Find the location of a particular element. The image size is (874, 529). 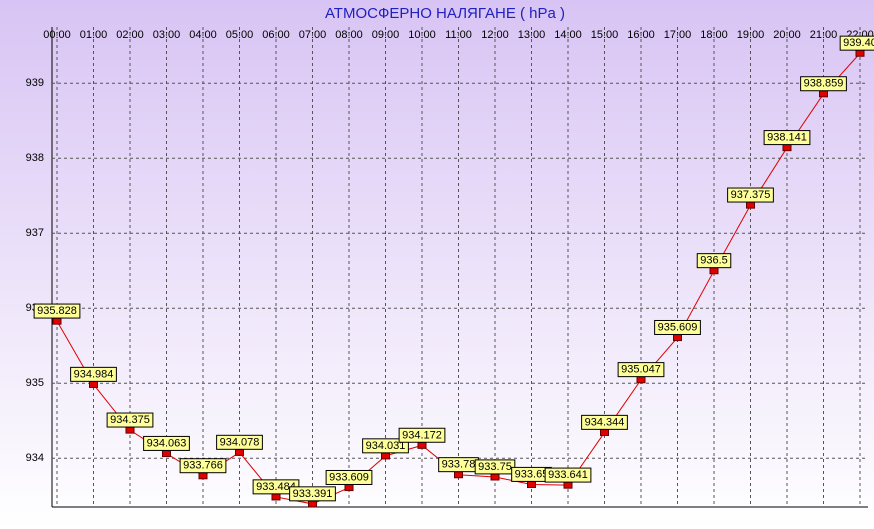

x-tick-label: 11:00 is located at coordinates (458, 35).